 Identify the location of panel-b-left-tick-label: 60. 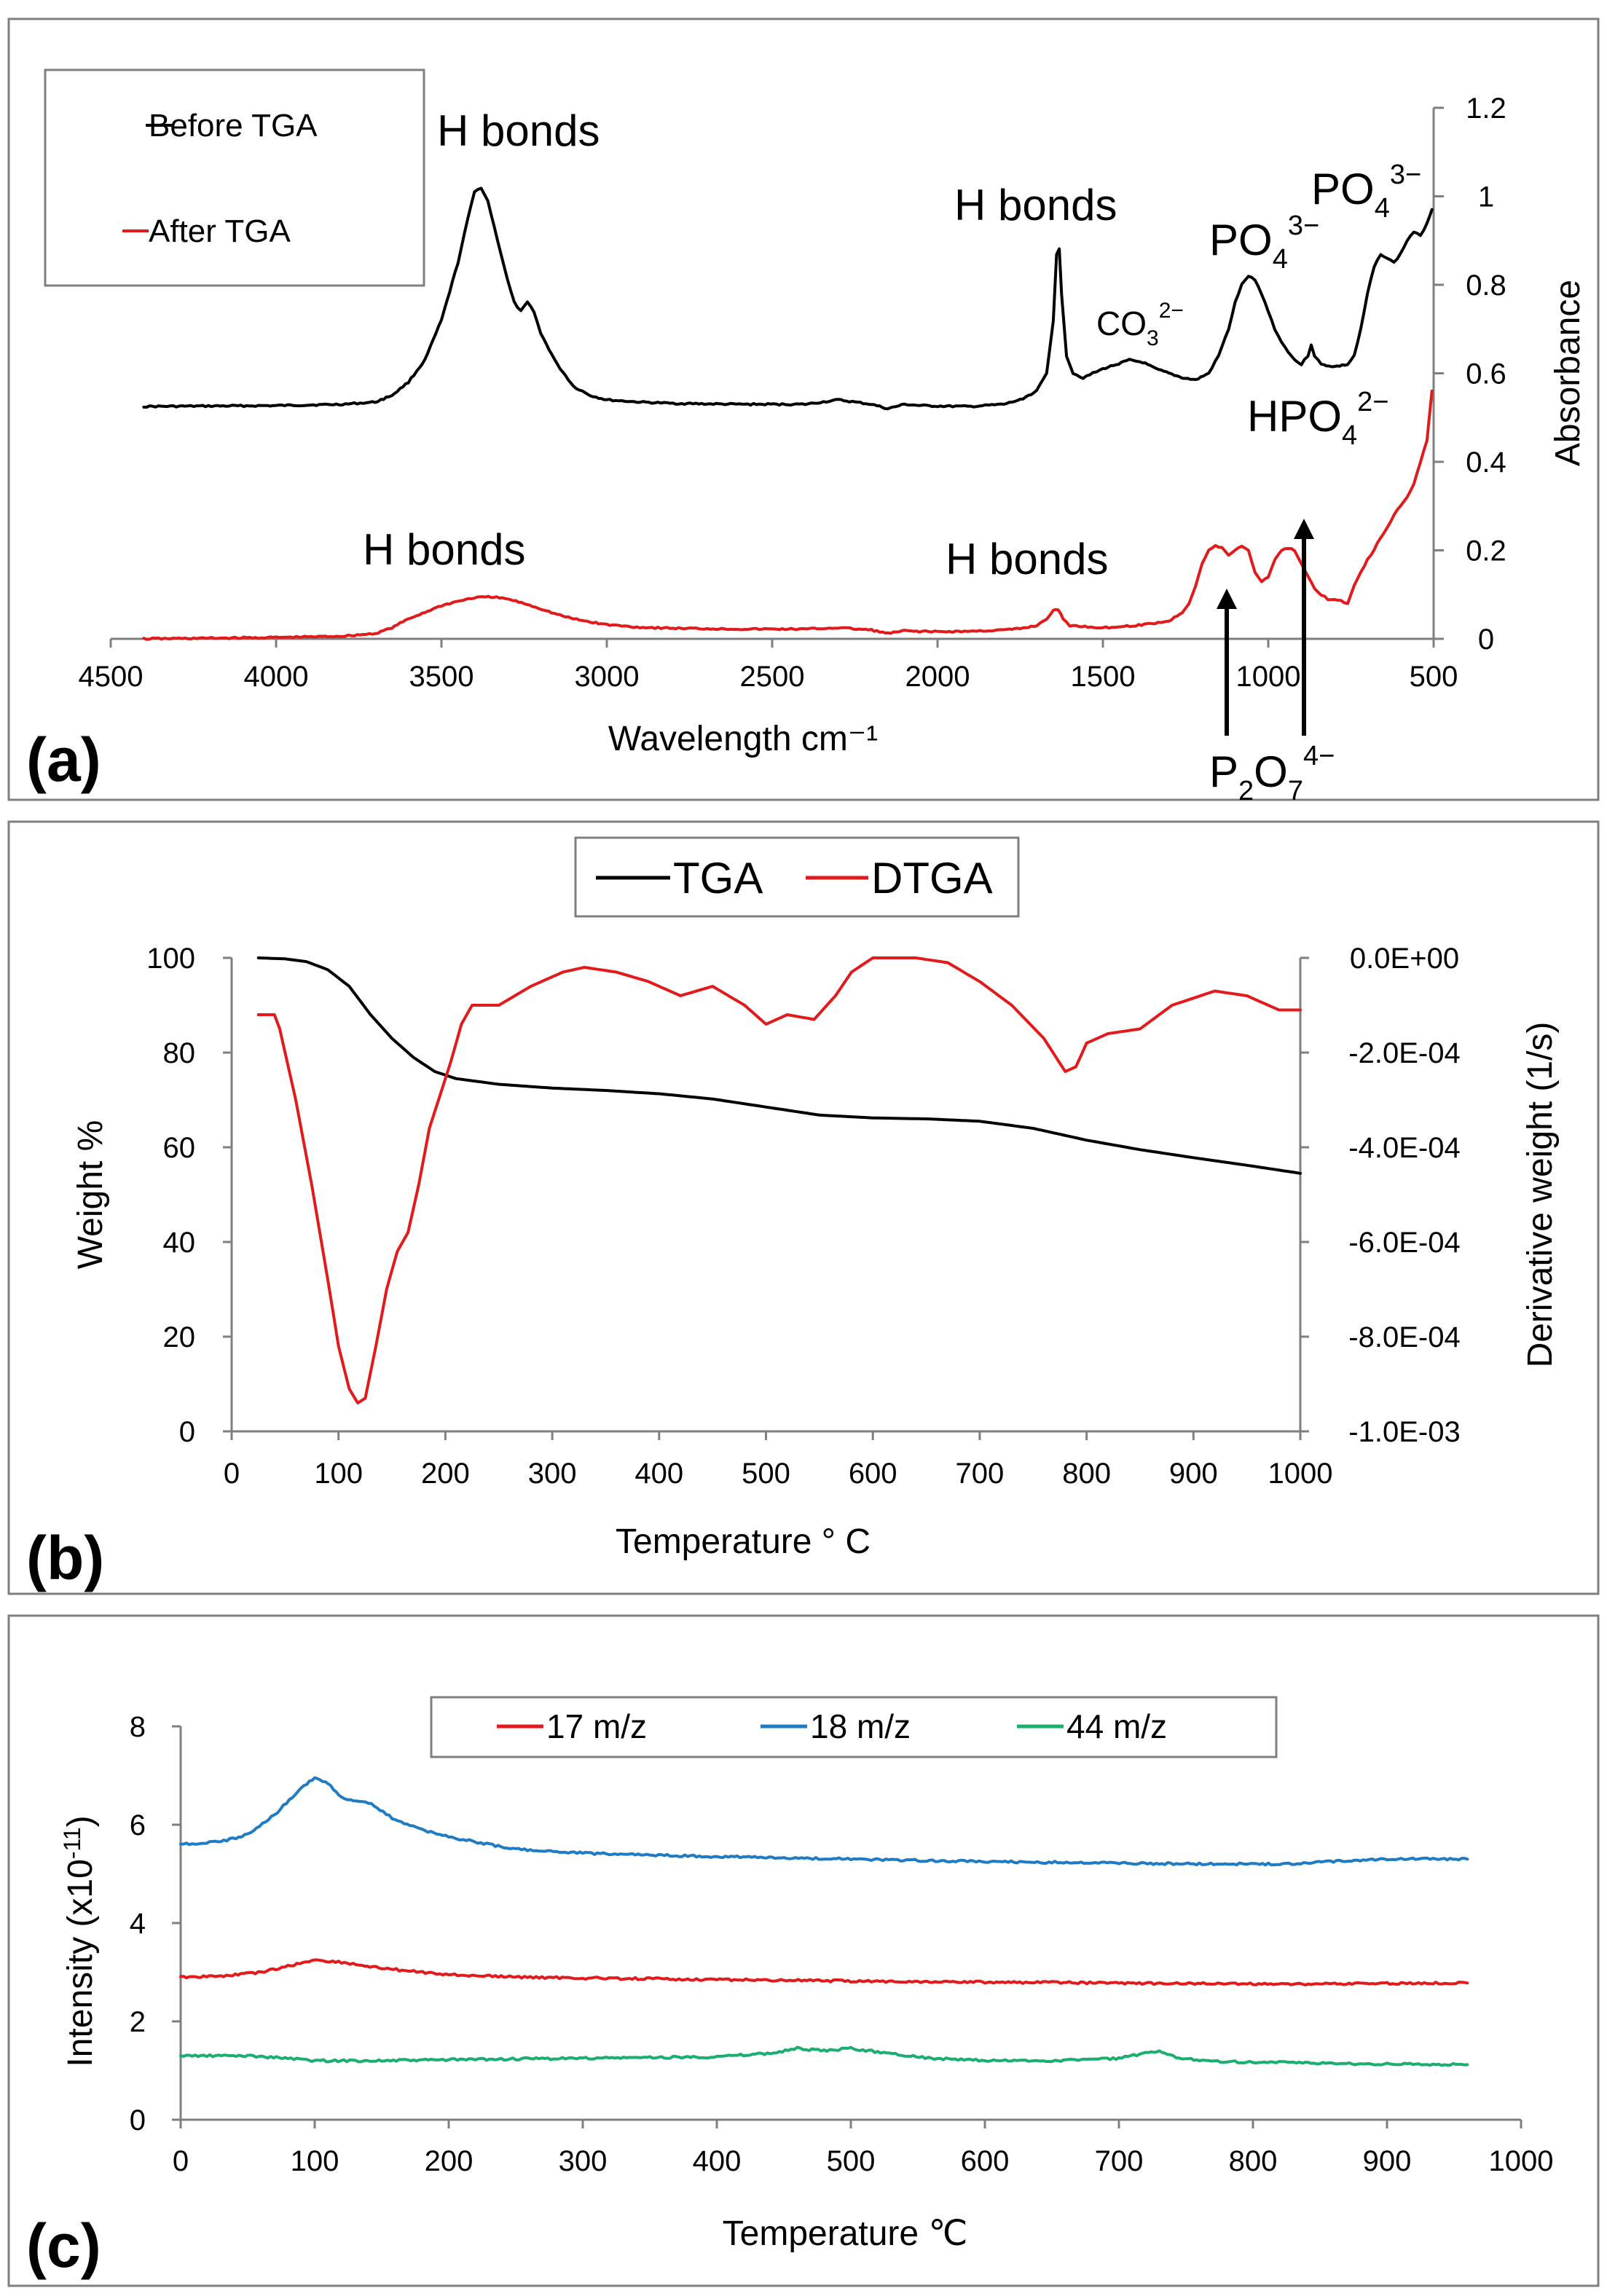
(179, 1148).